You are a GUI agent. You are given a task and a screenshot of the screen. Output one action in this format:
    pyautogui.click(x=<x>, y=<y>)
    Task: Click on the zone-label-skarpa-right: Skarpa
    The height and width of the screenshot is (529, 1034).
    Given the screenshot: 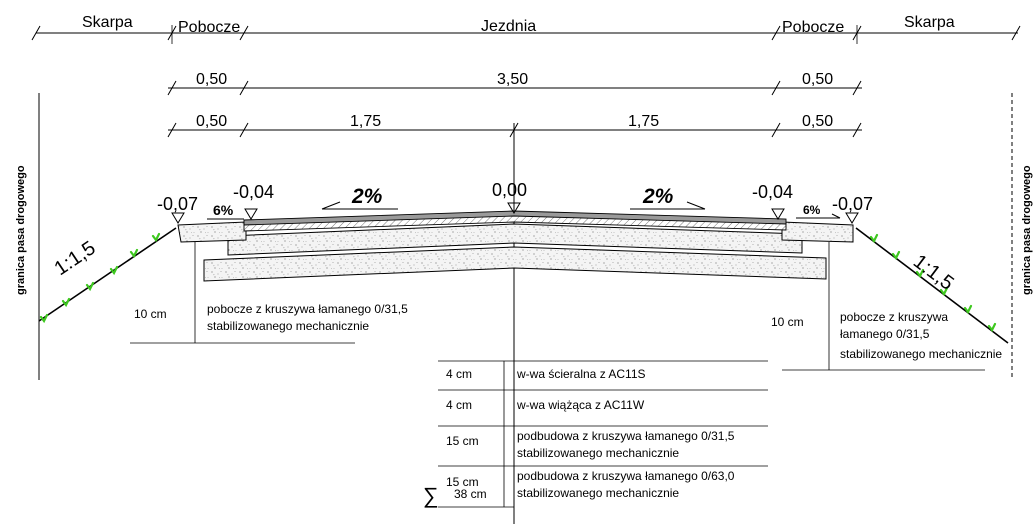 What is the action you would take?
    pyautogui.click(x=929, y=22)
    